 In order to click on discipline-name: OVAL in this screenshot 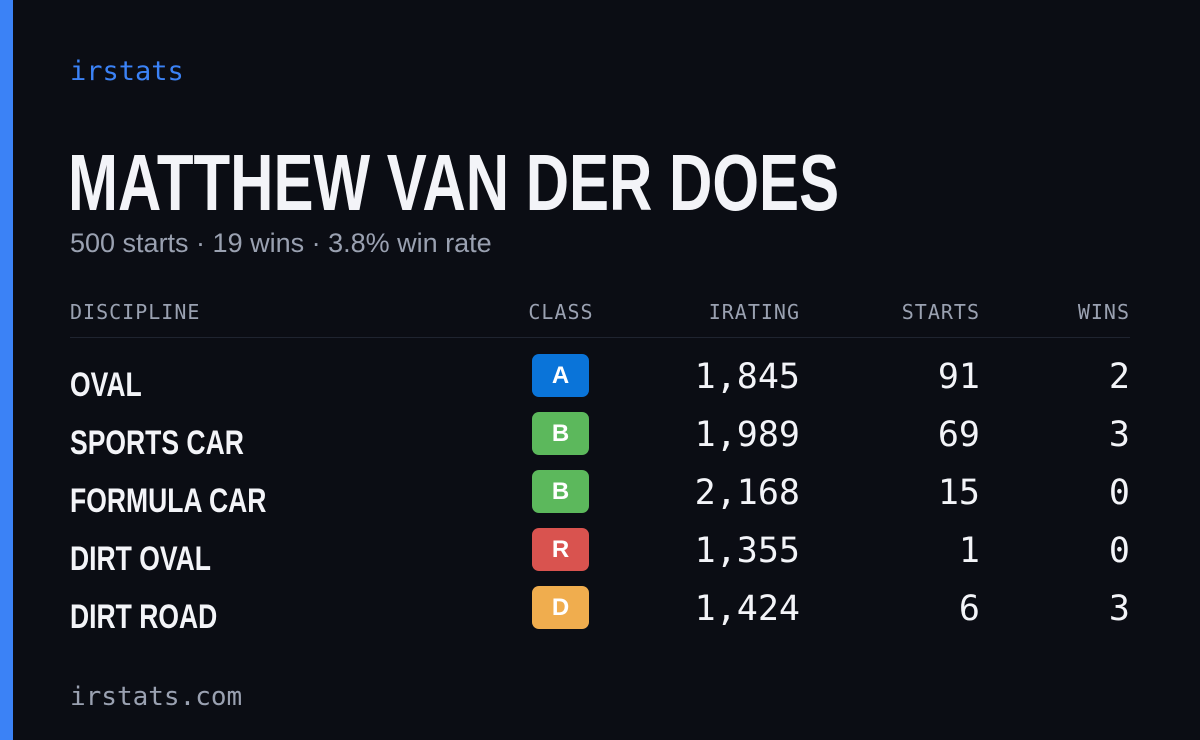, I will do `click(106, 385)`.